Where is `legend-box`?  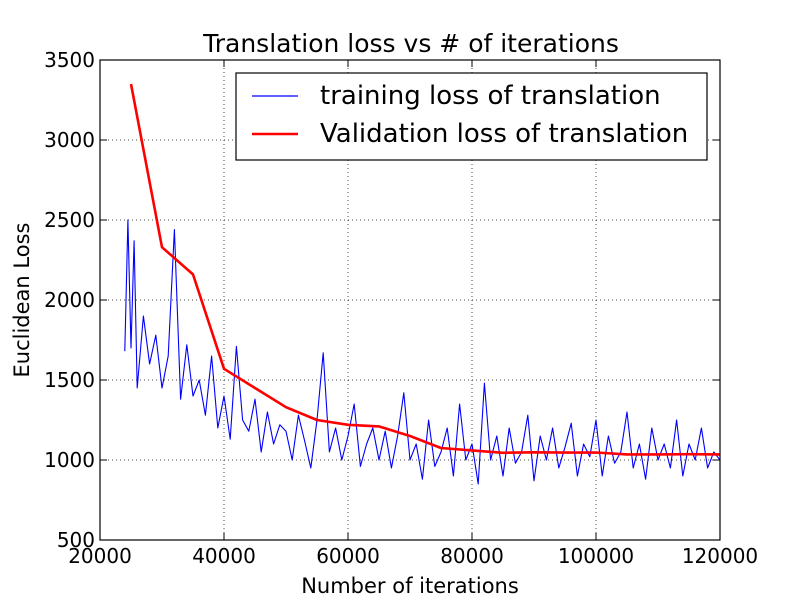
legend-box is located at coordinates (471, 116).